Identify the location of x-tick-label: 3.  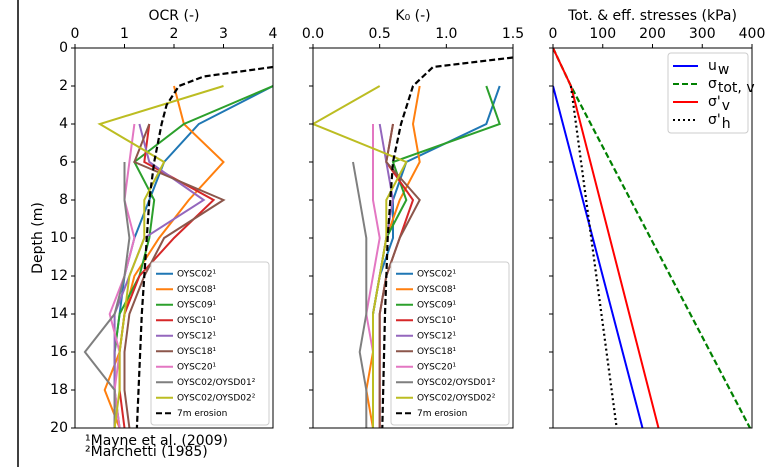
(223, 34).